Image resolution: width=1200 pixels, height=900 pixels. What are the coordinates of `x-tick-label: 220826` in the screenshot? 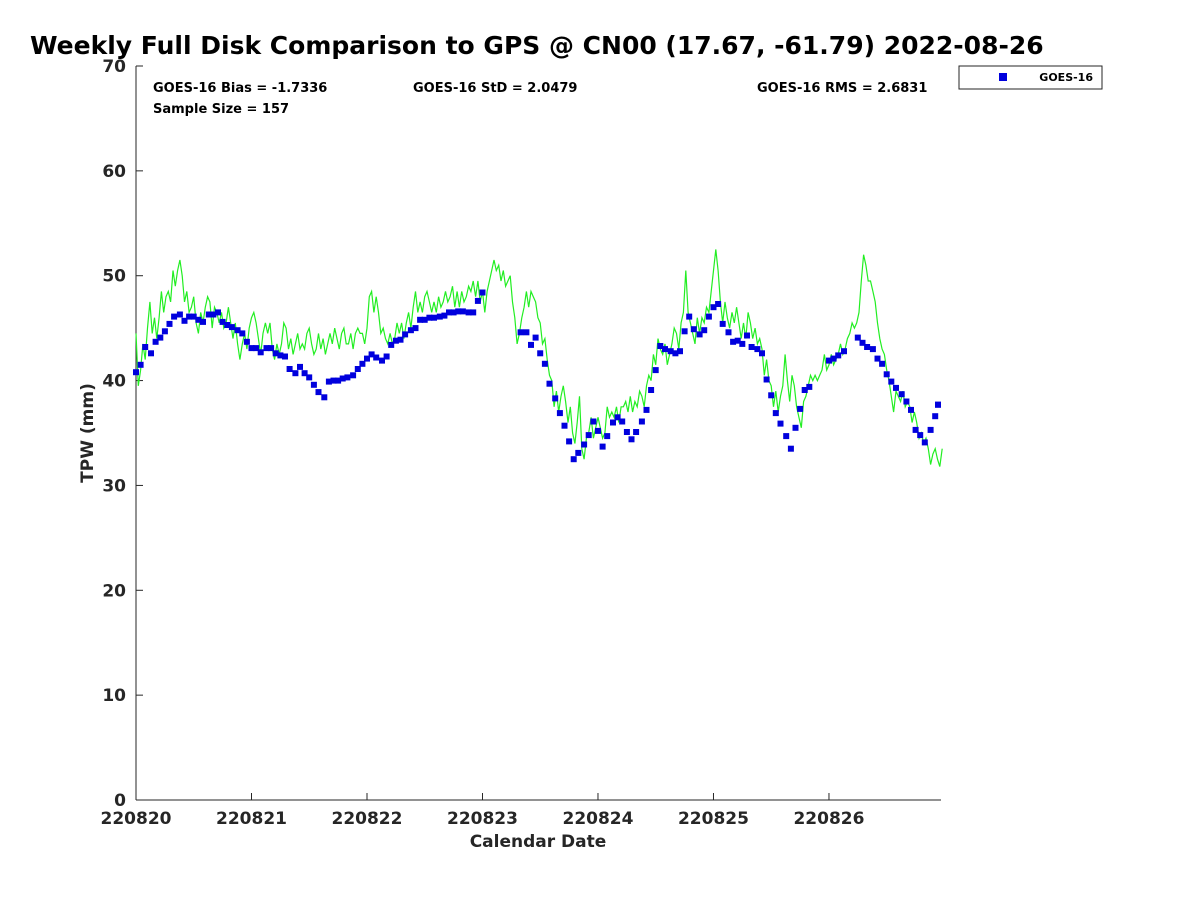 It's located at (828, 819).